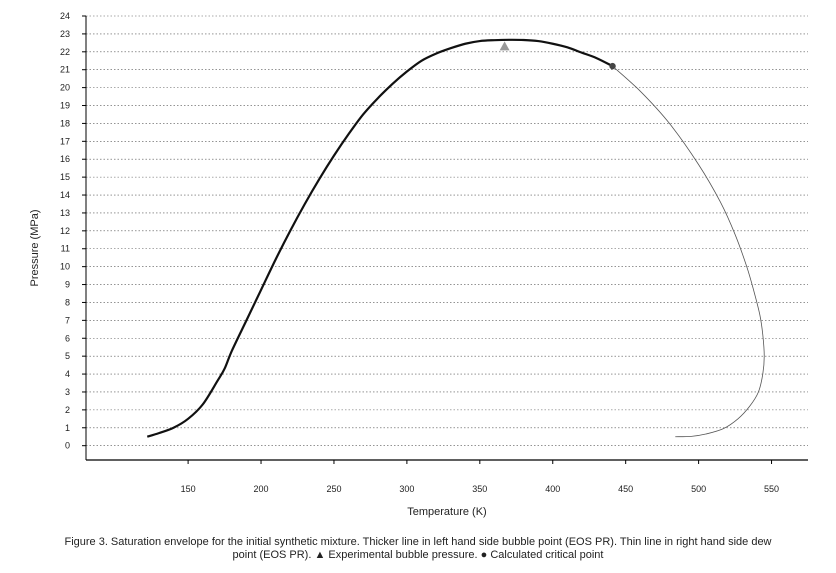 The image size is (836, 573). What do you see at coordinates (65, 141) in the screenshot?
I see `y-tick-label: 17` at bounding box center [65, 141].